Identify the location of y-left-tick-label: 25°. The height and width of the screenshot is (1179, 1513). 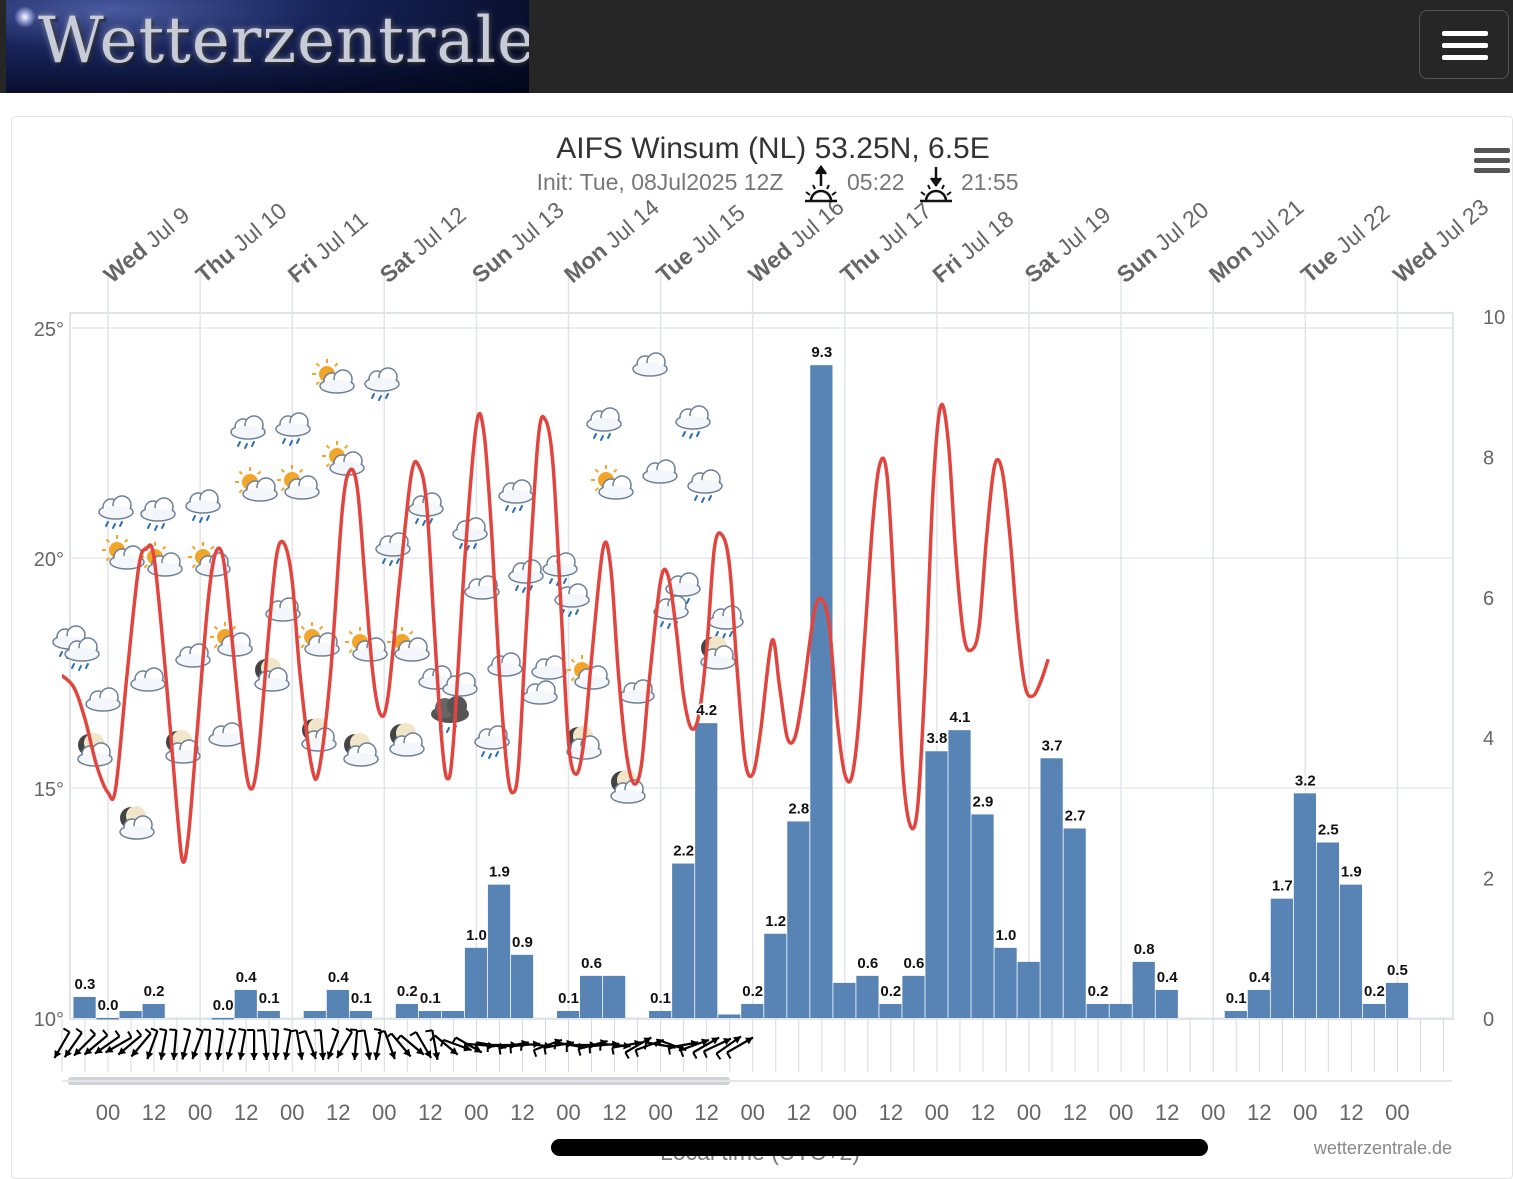
(49, 330).